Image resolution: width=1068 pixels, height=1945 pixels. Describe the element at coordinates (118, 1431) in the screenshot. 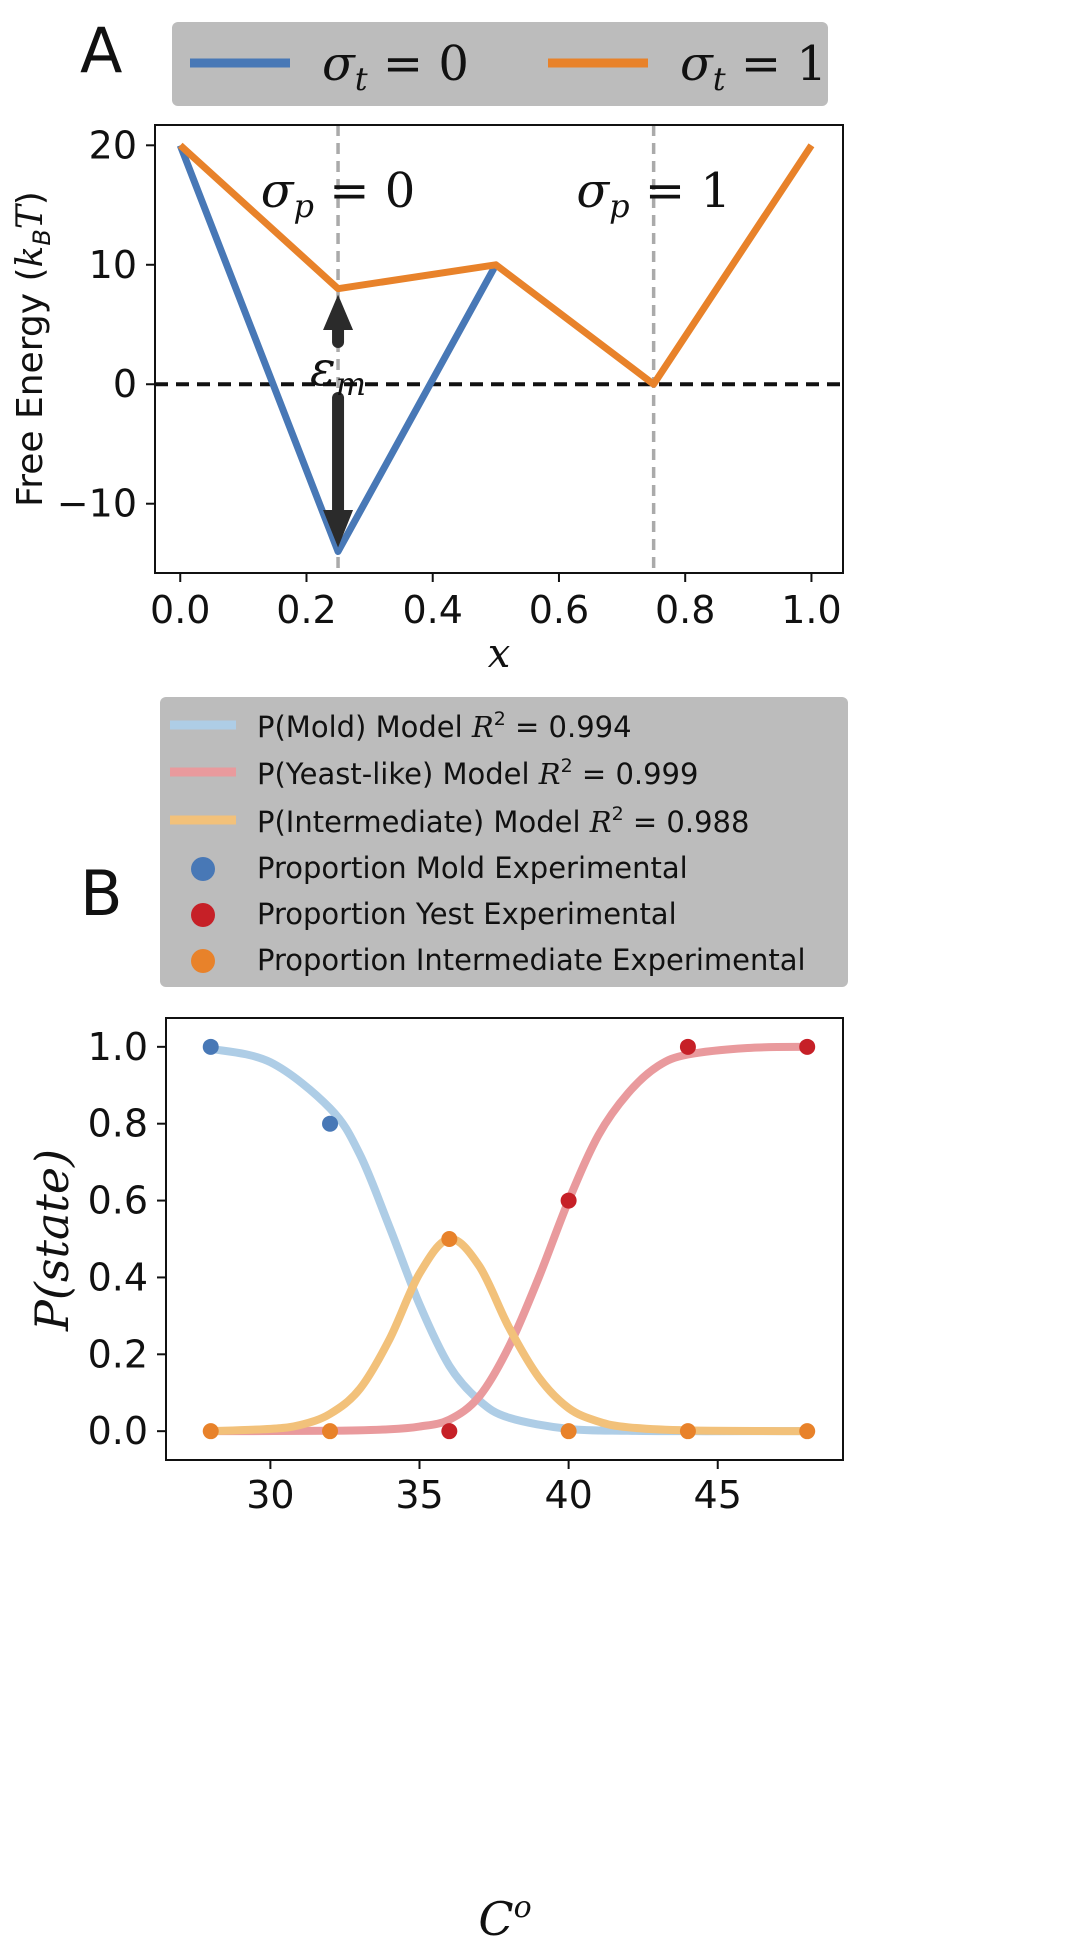

I see `y-tick-label: 0.0` at that location.